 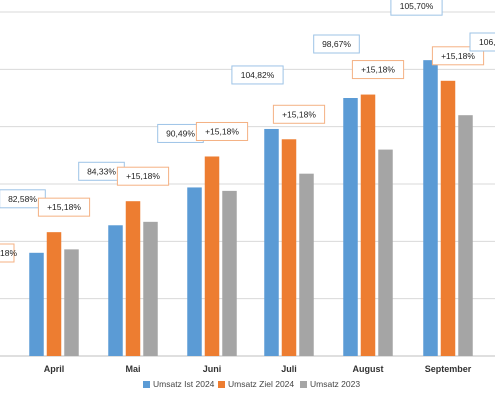 I want to click on data-label-ist-september-box, so click(x=416, y=8).